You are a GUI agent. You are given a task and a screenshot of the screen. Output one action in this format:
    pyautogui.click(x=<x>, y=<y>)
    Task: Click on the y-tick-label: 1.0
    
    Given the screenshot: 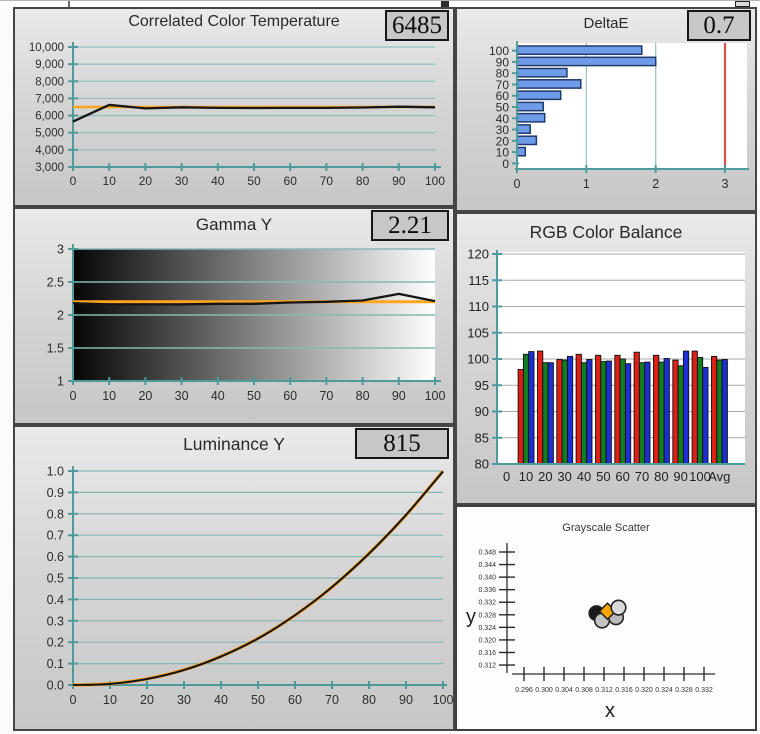 What is the action you would take?
    pyautogui.click(x=55, y=472)
    